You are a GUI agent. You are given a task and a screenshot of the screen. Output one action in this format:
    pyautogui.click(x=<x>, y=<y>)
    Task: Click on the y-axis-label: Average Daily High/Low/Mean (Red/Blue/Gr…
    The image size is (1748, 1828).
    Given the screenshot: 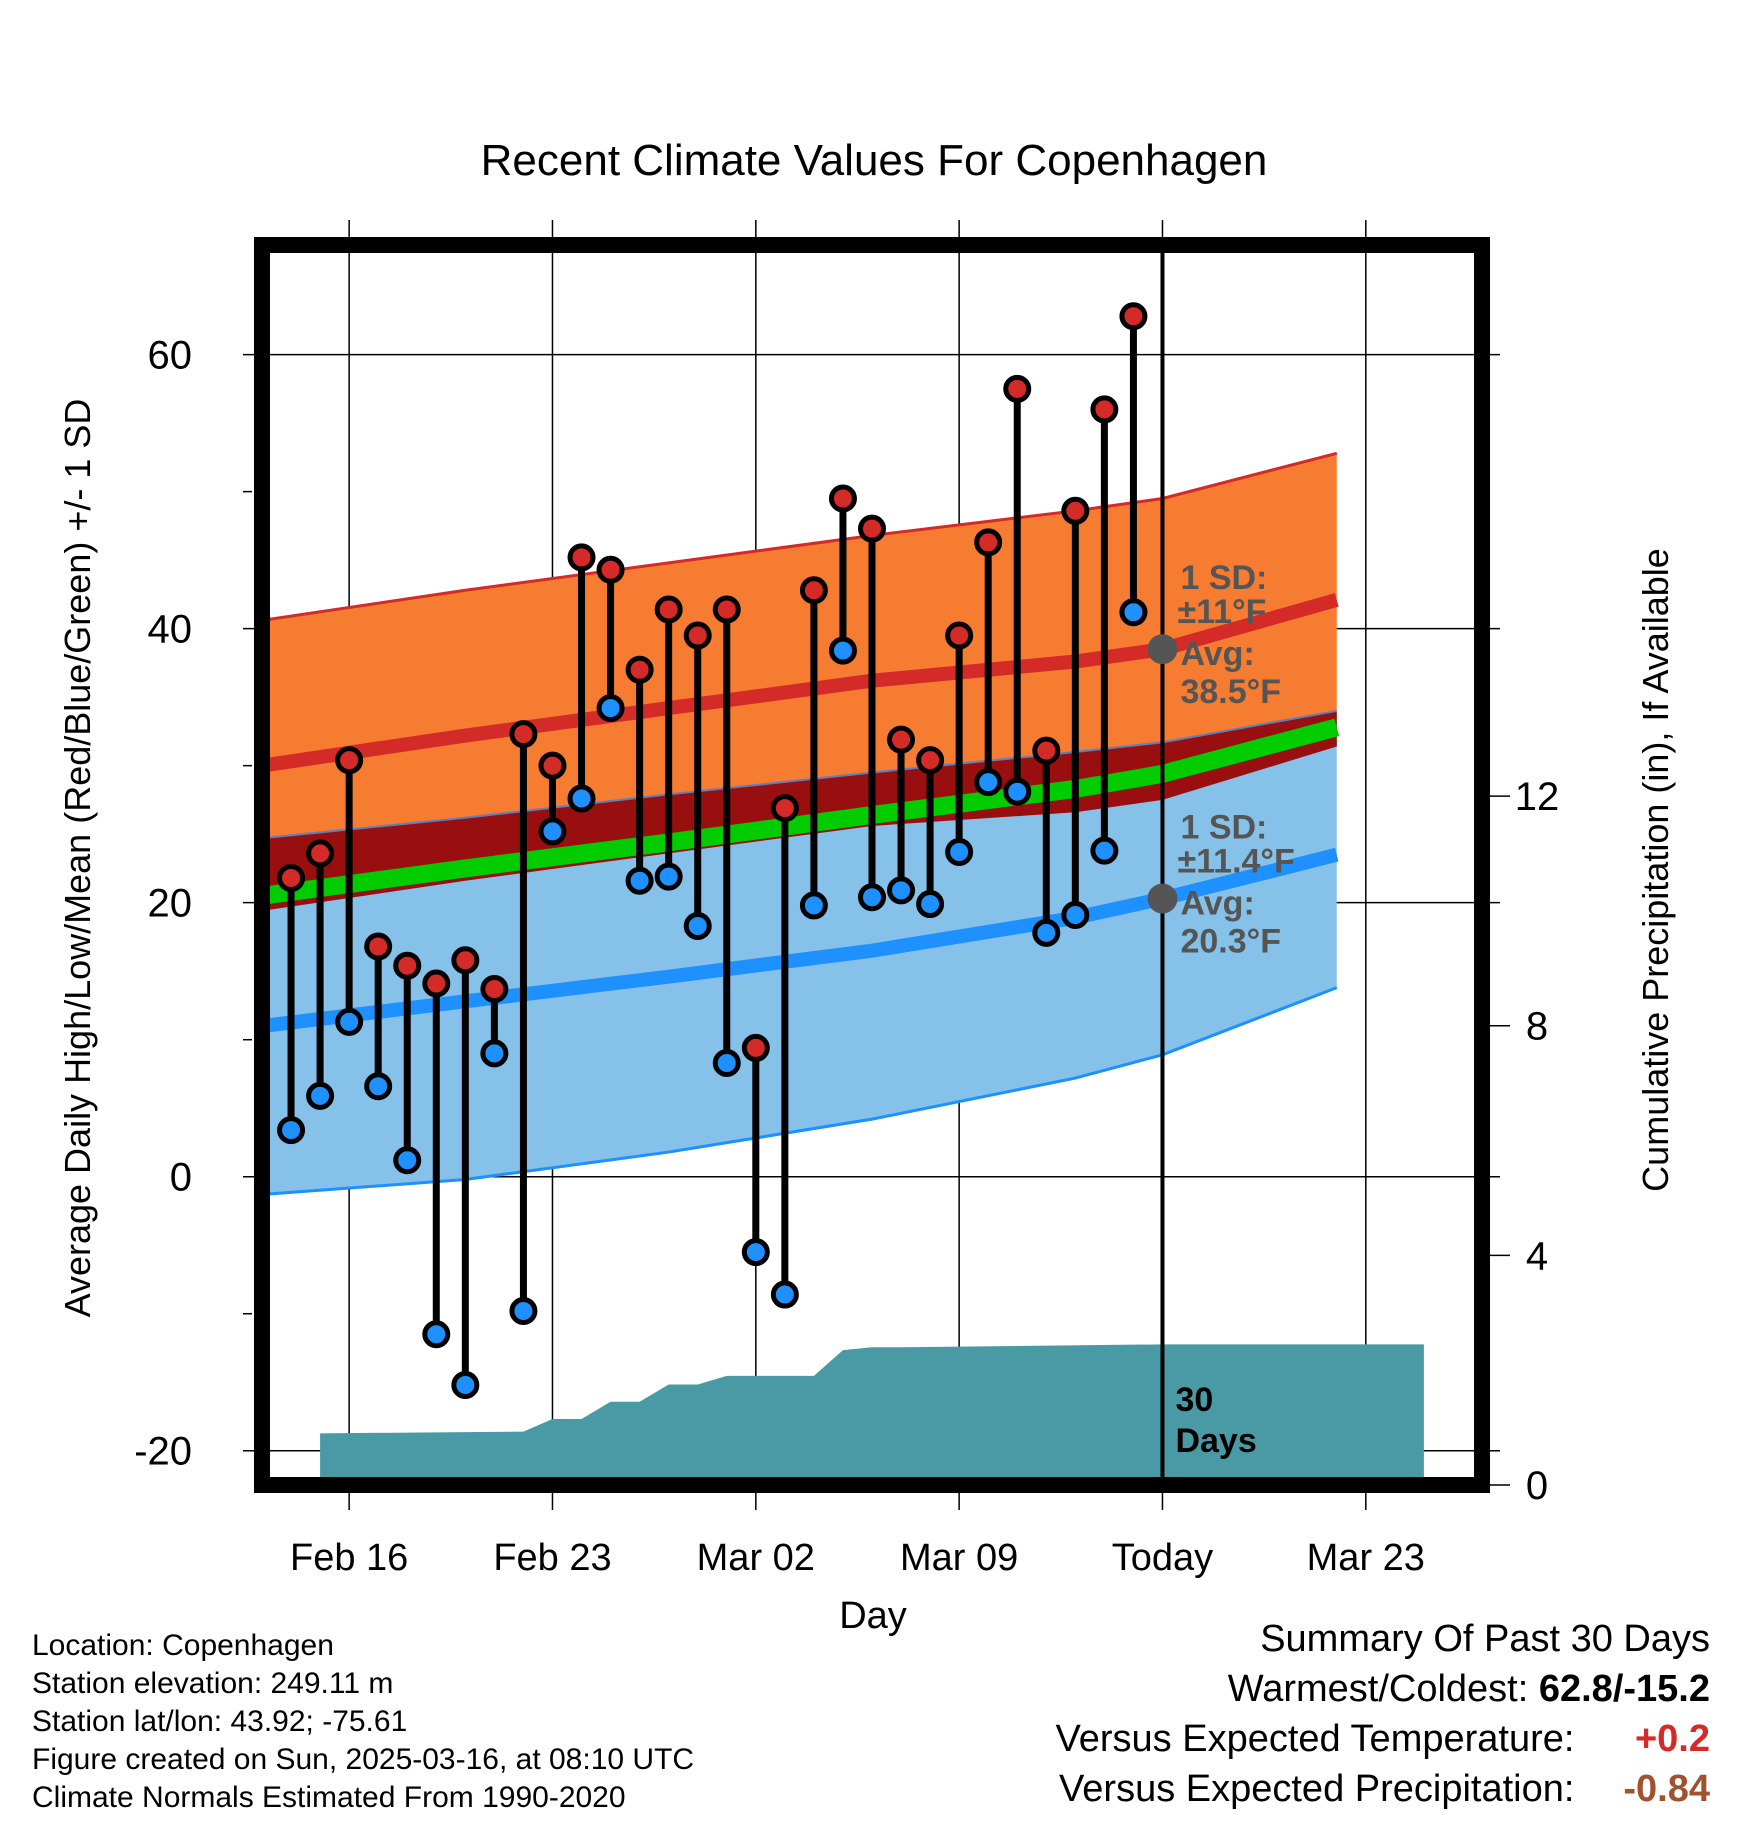 What is the action you would take?
    pyautogui.click(x=77, y=858)
    